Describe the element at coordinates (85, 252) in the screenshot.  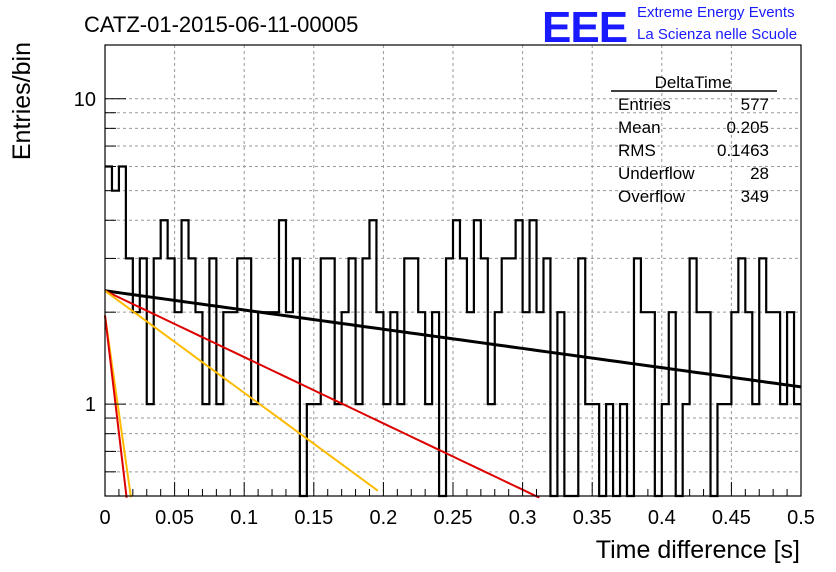
I see `y-tick-labels: 1 10` at that location.